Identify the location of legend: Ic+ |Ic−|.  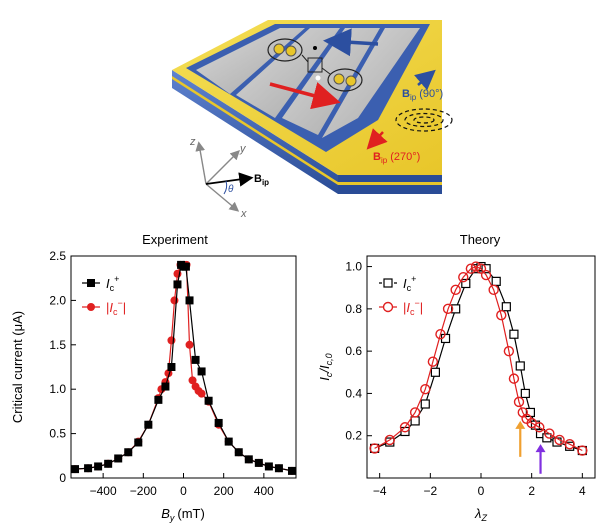
(401, 295).